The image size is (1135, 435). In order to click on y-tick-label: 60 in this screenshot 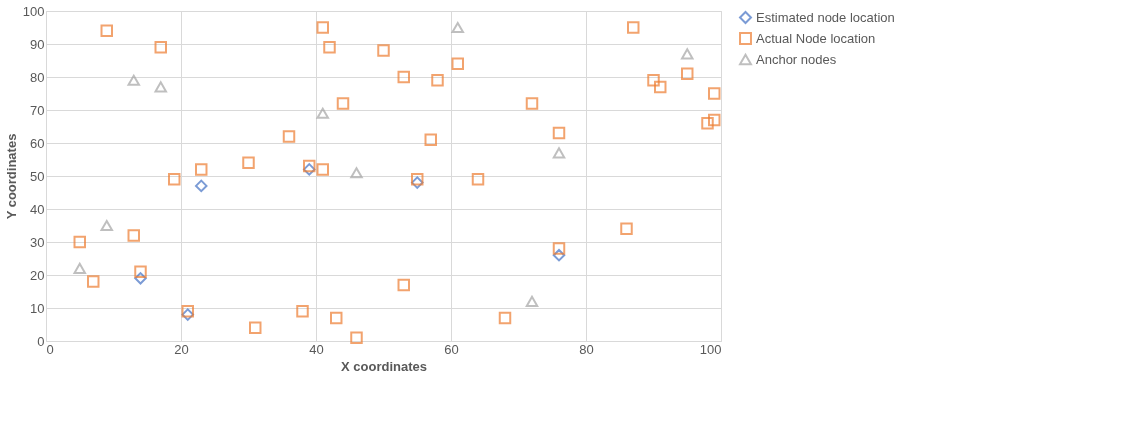, I will do `click(37, 143)`.